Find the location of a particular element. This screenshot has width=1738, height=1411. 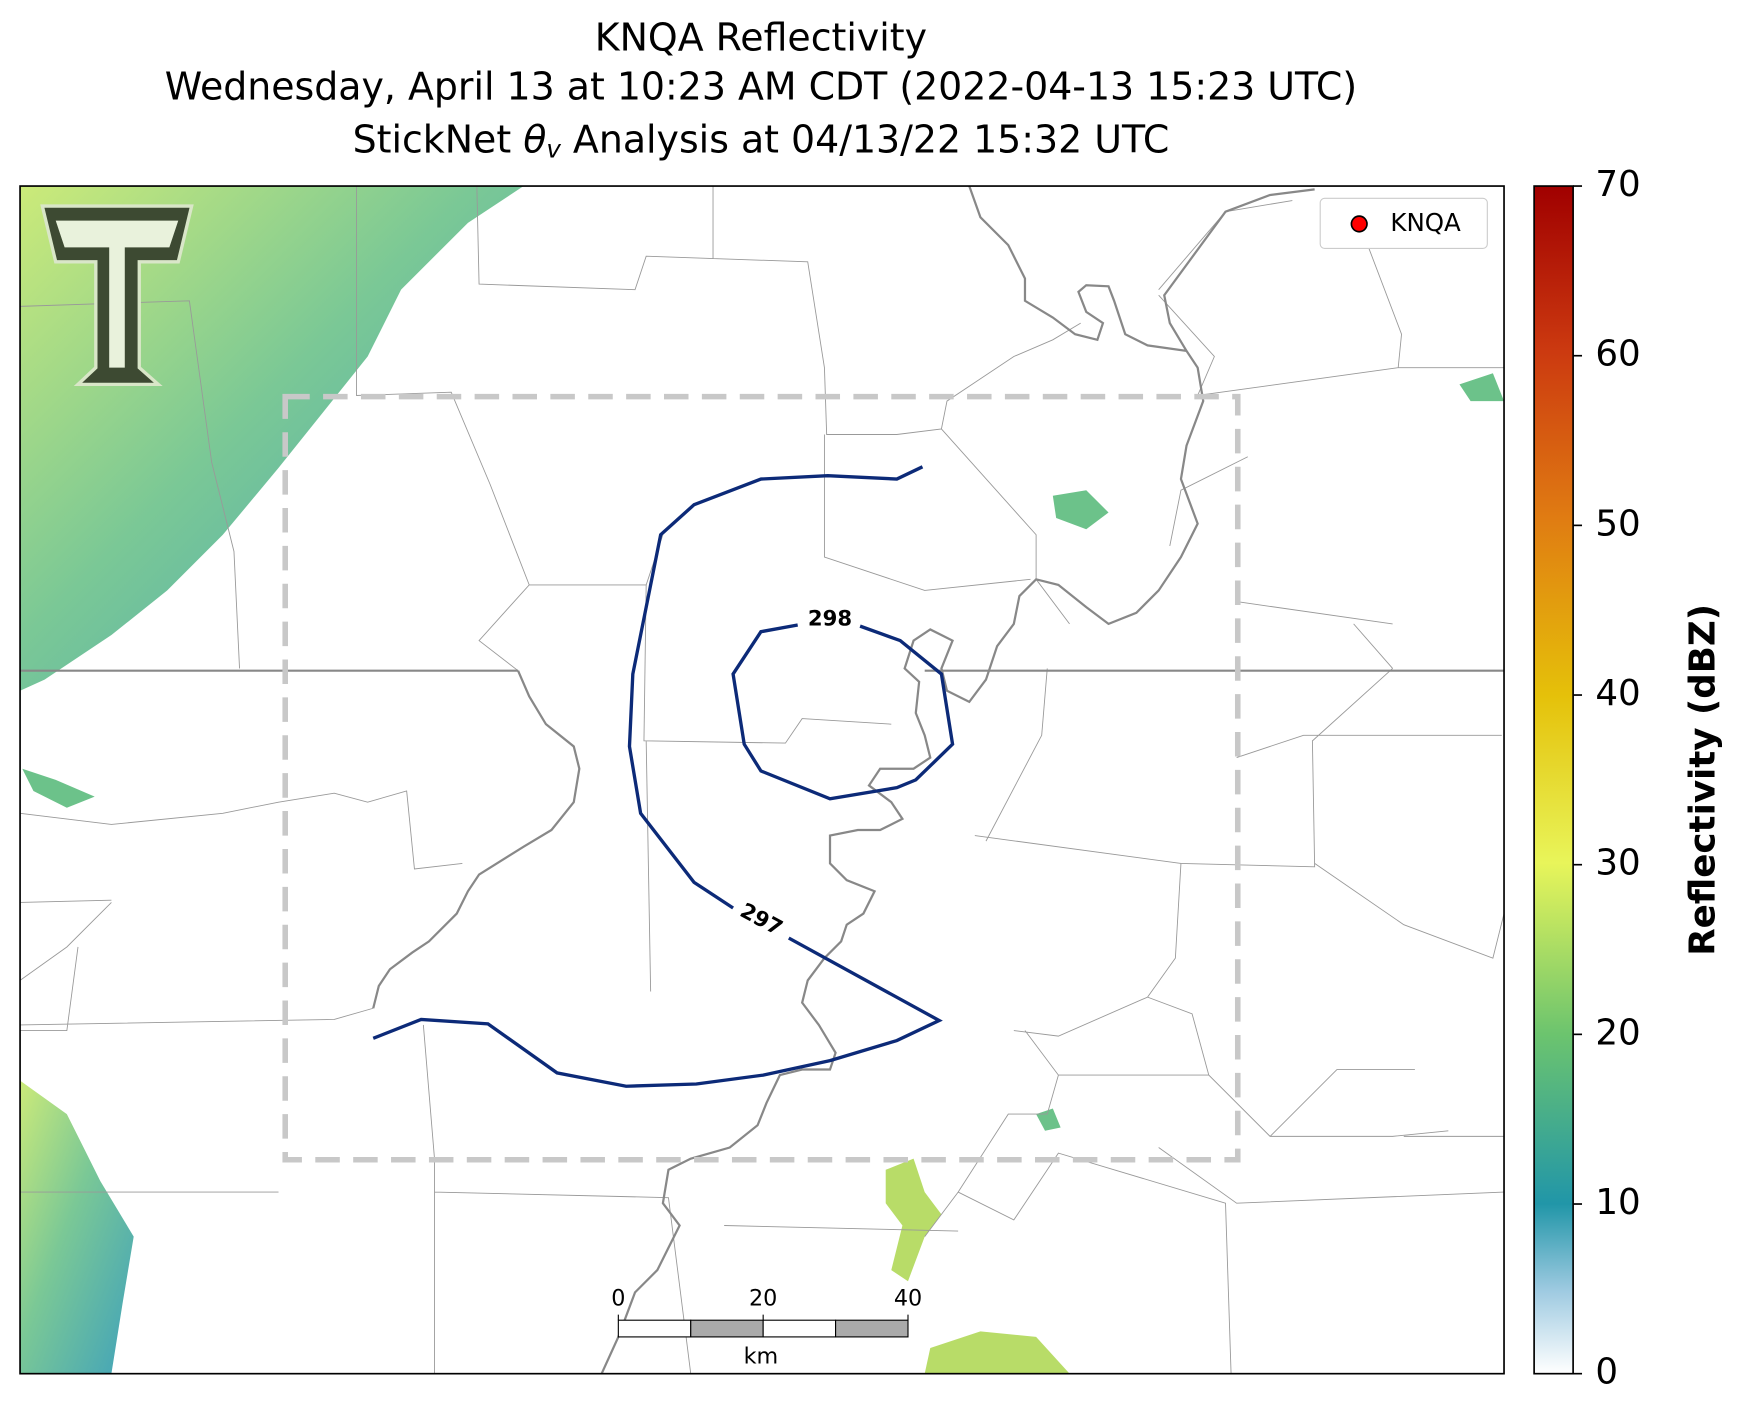

colorbar-tick-label: 0 is located at coordinates (1606, 1372).